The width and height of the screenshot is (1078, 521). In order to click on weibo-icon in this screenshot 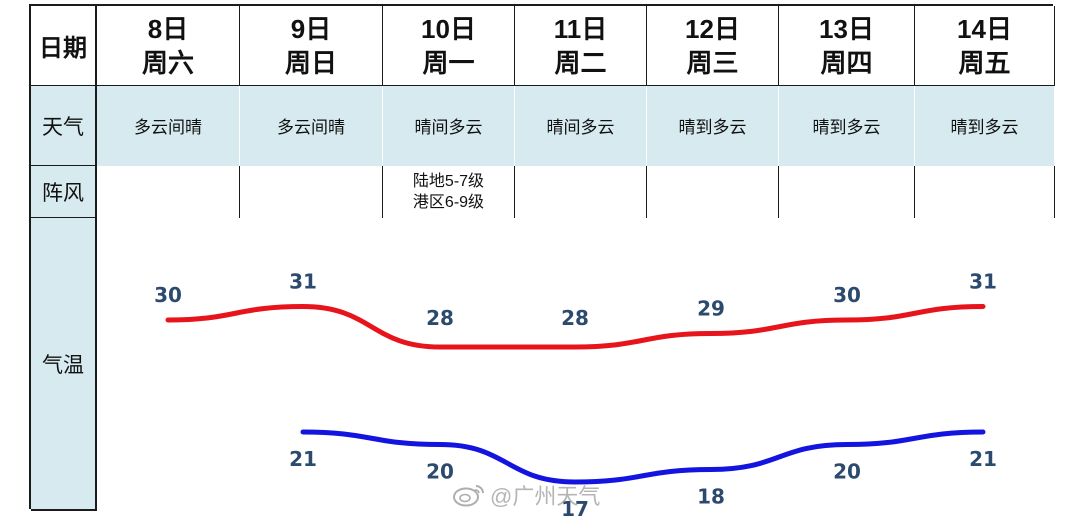, I will do `click(468, 496)`.